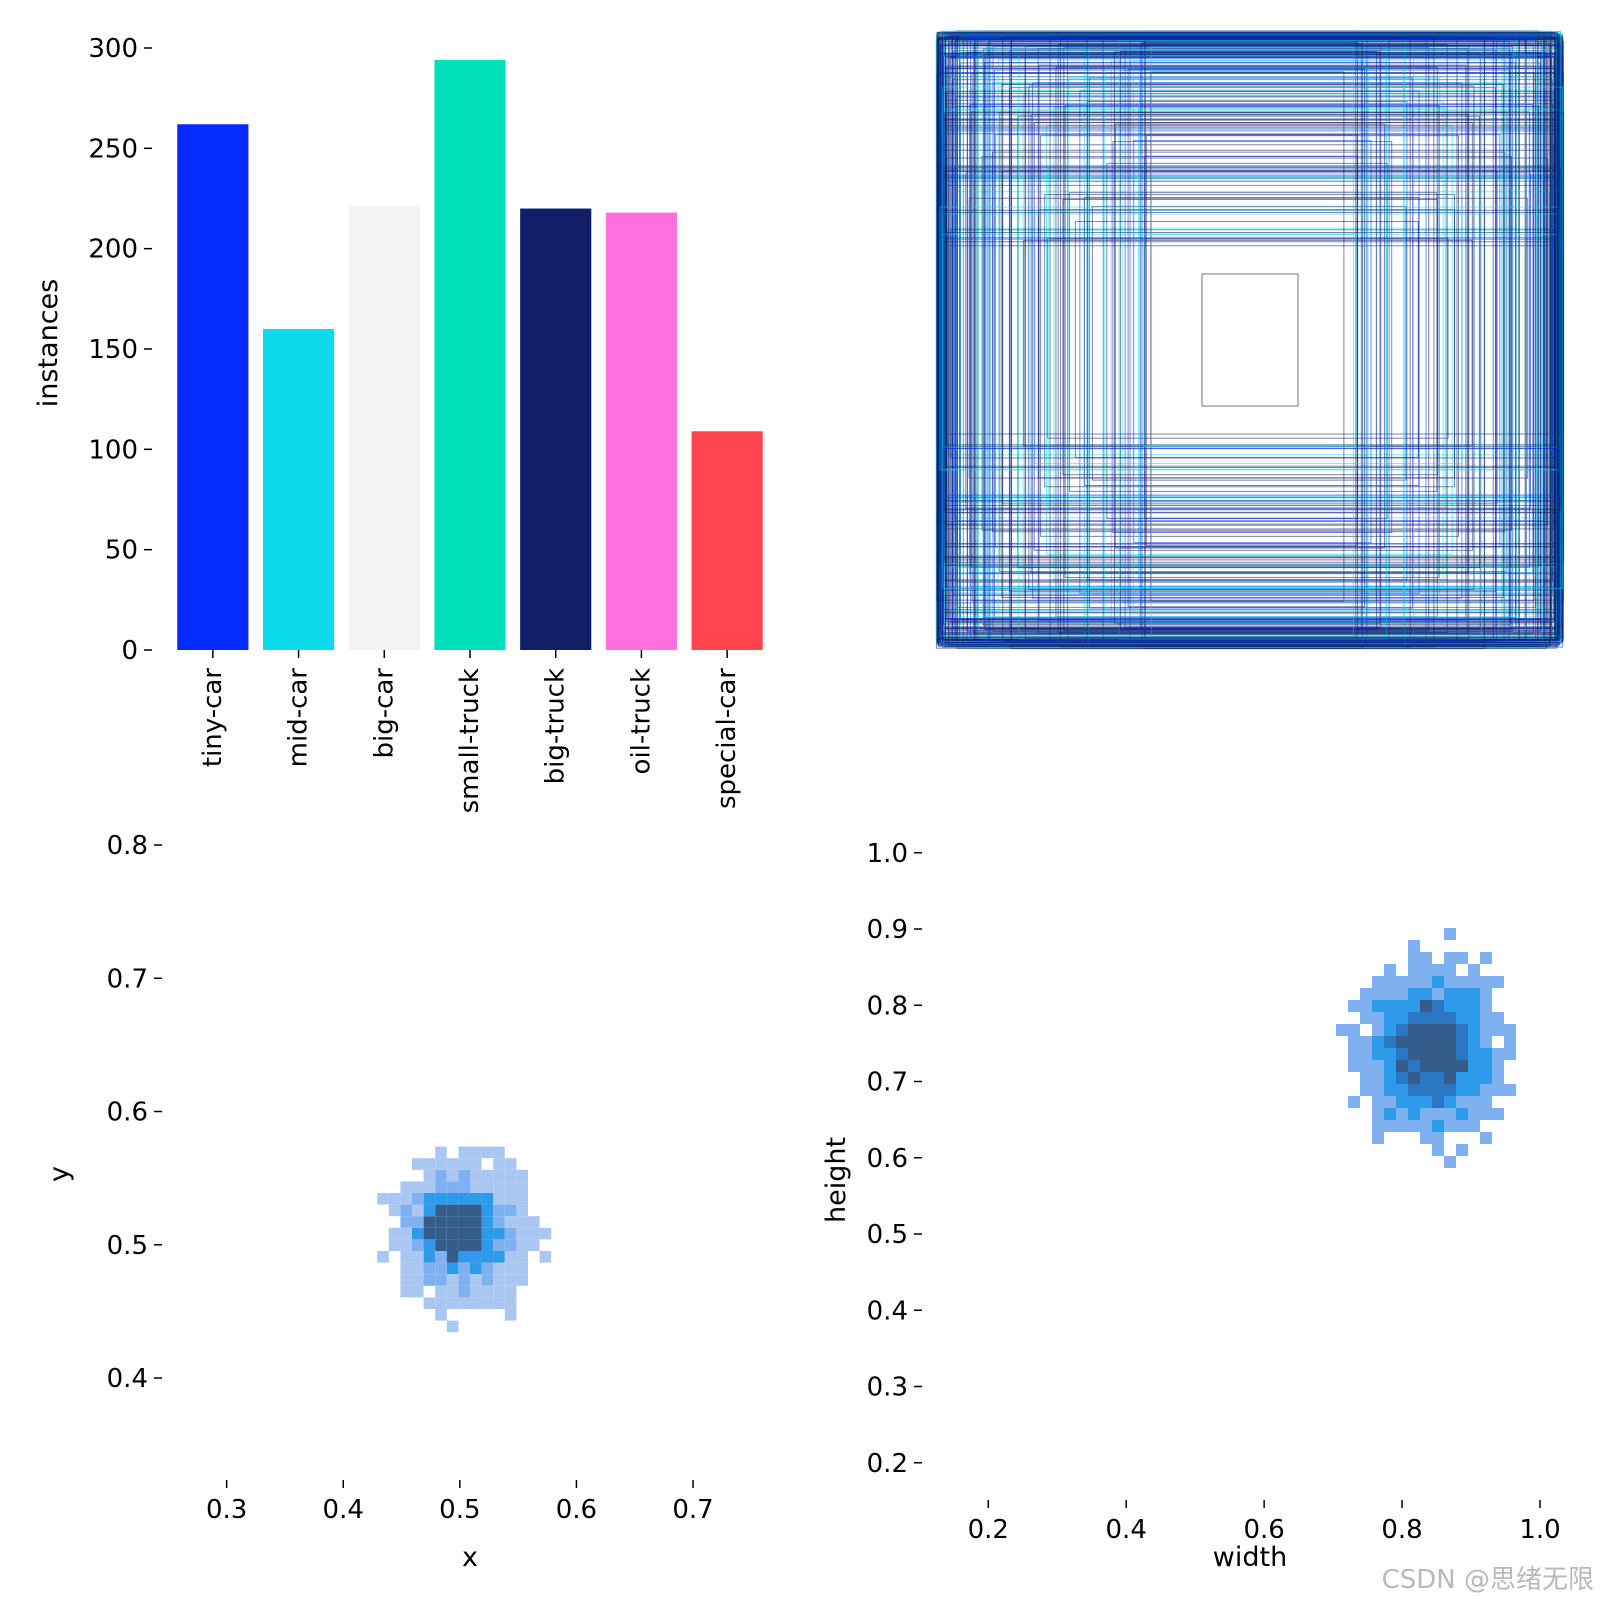 This screenshot has width=1600, height=1600. I want to click on x-tick-label: 0.6, so click(576, 1510).